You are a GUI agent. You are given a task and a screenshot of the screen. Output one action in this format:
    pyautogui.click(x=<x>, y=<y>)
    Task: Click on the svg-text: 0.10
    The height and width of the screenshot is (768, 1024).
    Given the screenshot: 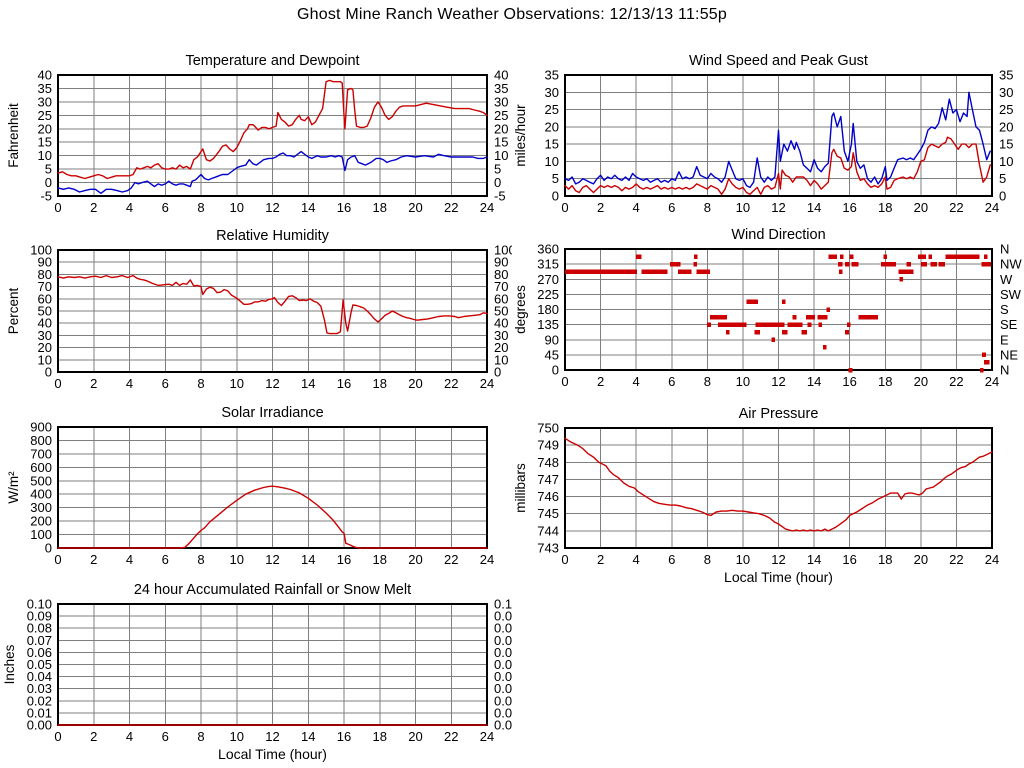 What is the action you would take?
    pyautogui.click(x=503, y=604)
    